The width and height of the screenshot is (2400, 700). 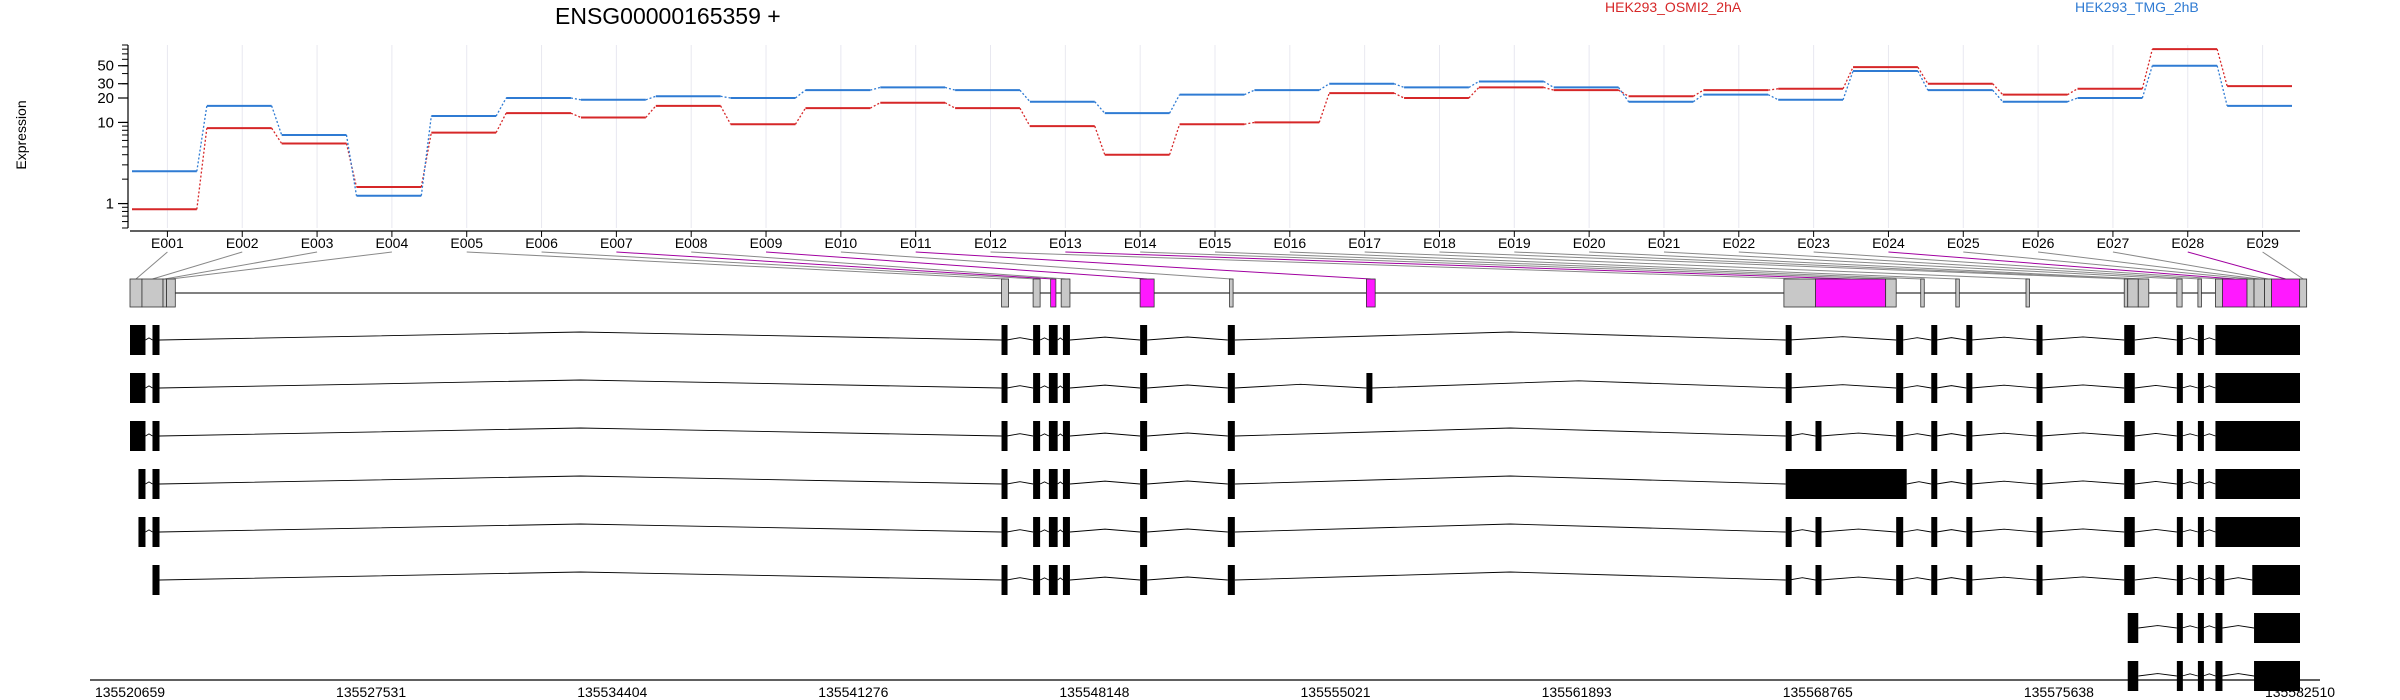 I want to click on y-tick-label: 50, so click(x=105, y=66).